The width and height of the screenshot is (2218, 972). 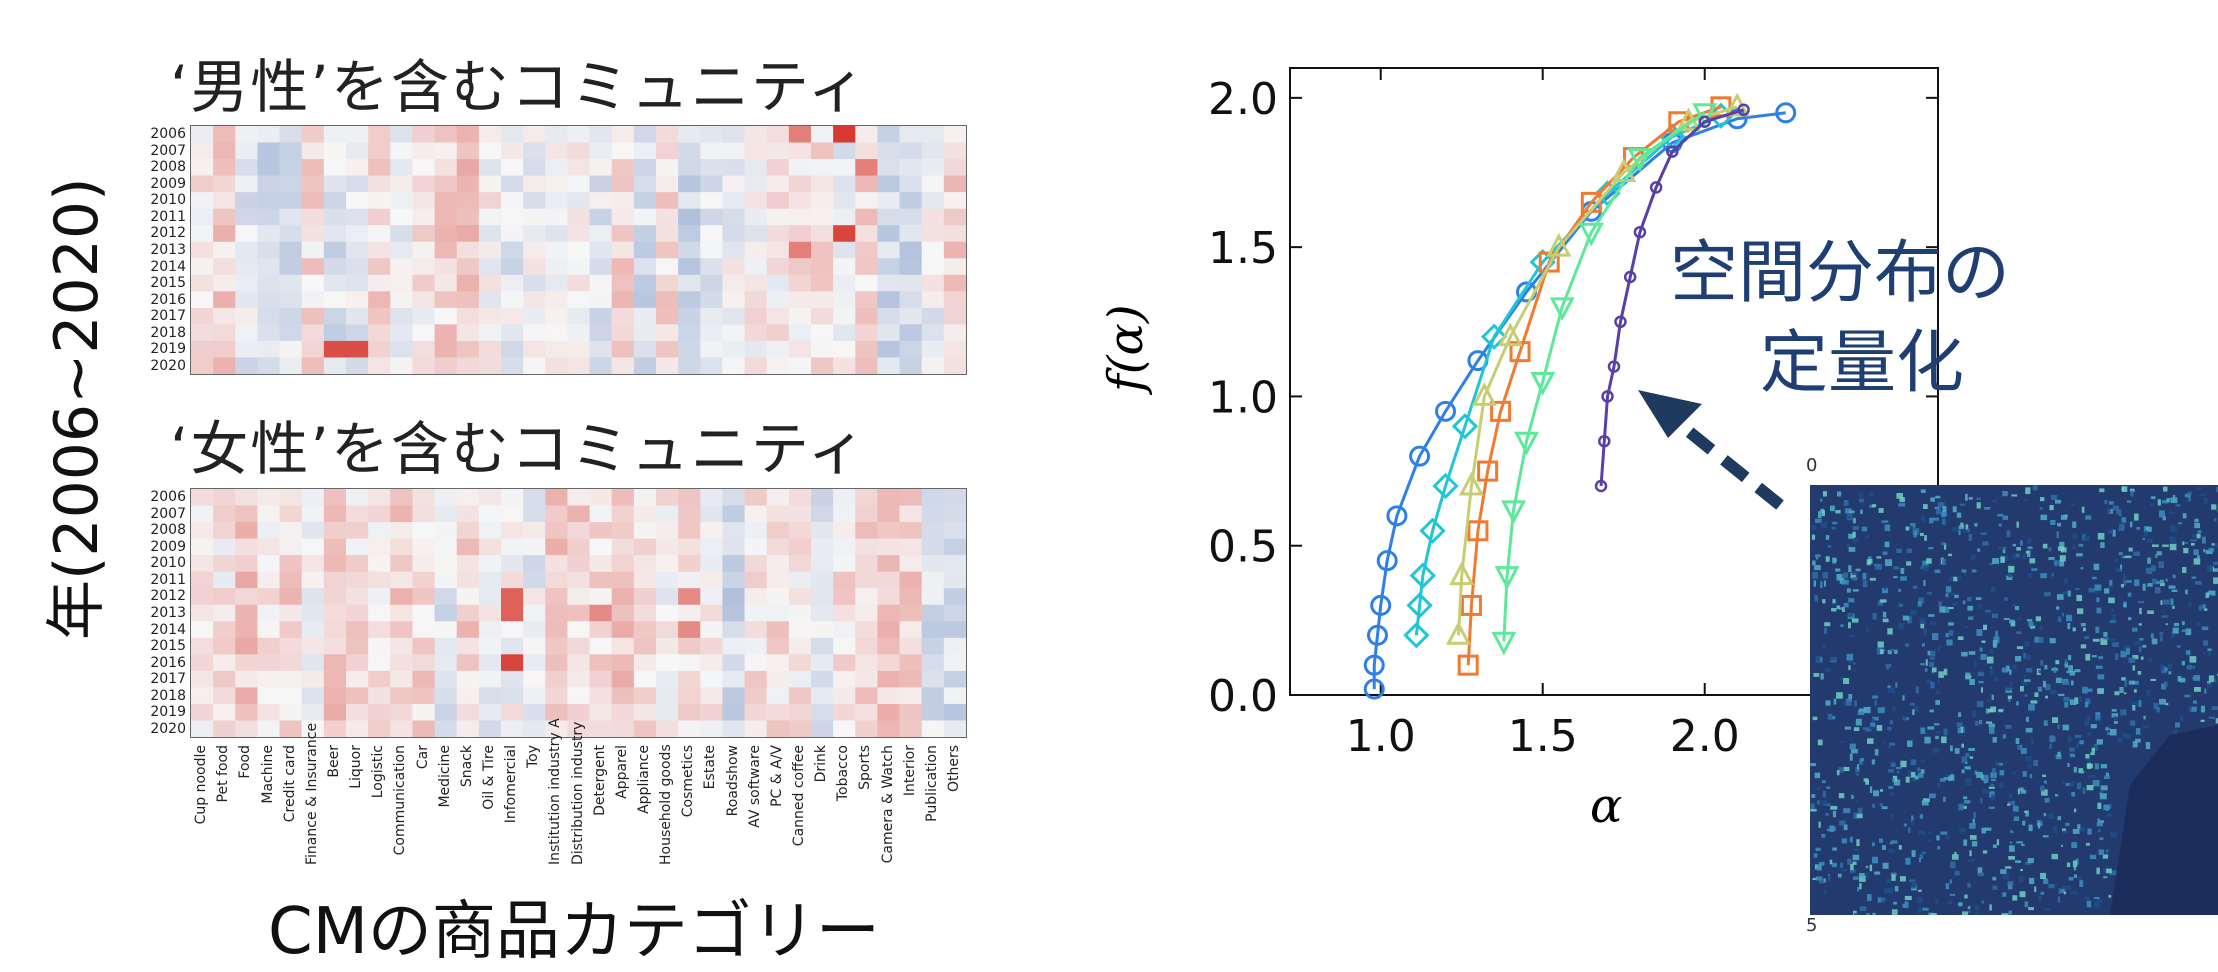 What do you see at coordinates (162, 580) in the screenshot?
I see `year-tick-label: 2011` at bounding box center [162, 580].